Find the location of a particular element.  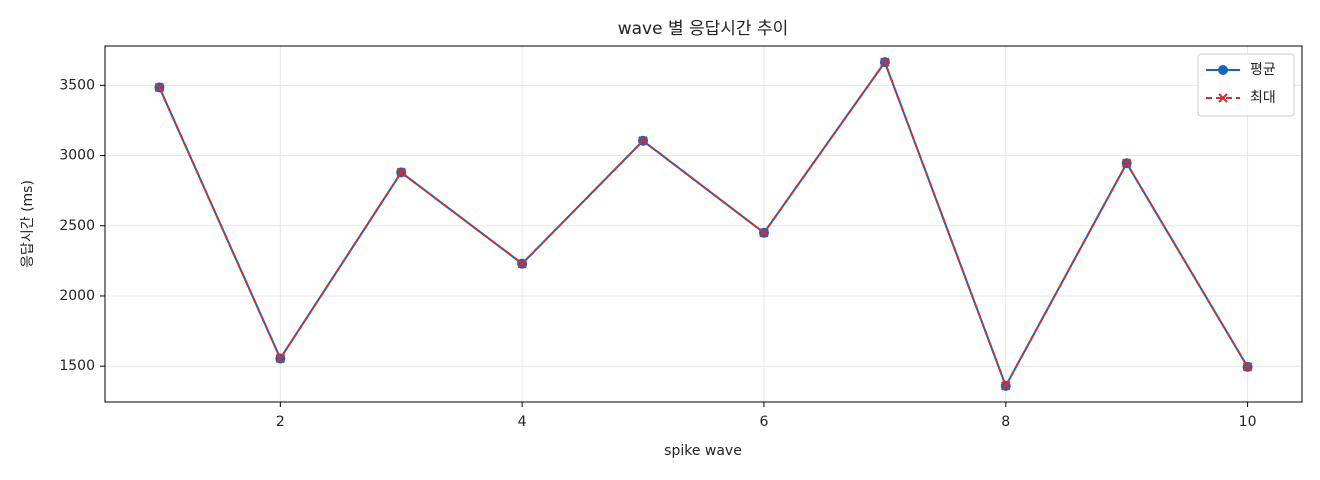

legend-label: 평균 is located at coordinates (1263, 70).